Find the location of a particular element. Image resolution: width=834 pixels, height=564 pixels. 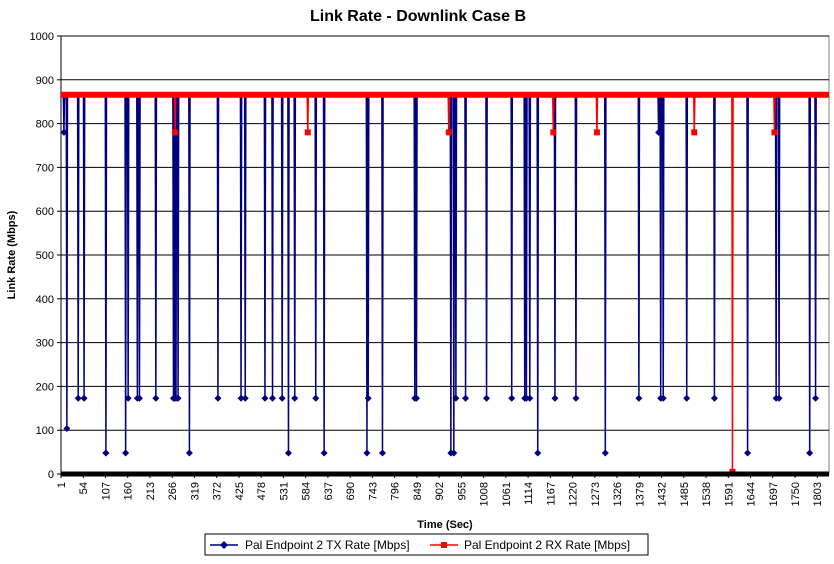

y-tick-label: 200 is located at coordinates (45, 387).